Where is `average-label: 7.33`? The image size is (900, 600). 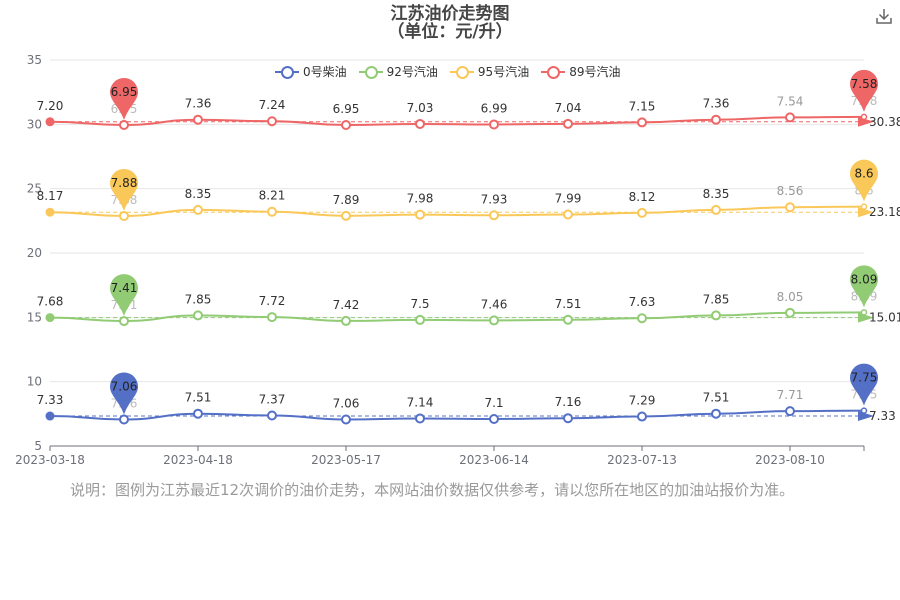
average-label: 7.33 is located at coordinates (882, 416).